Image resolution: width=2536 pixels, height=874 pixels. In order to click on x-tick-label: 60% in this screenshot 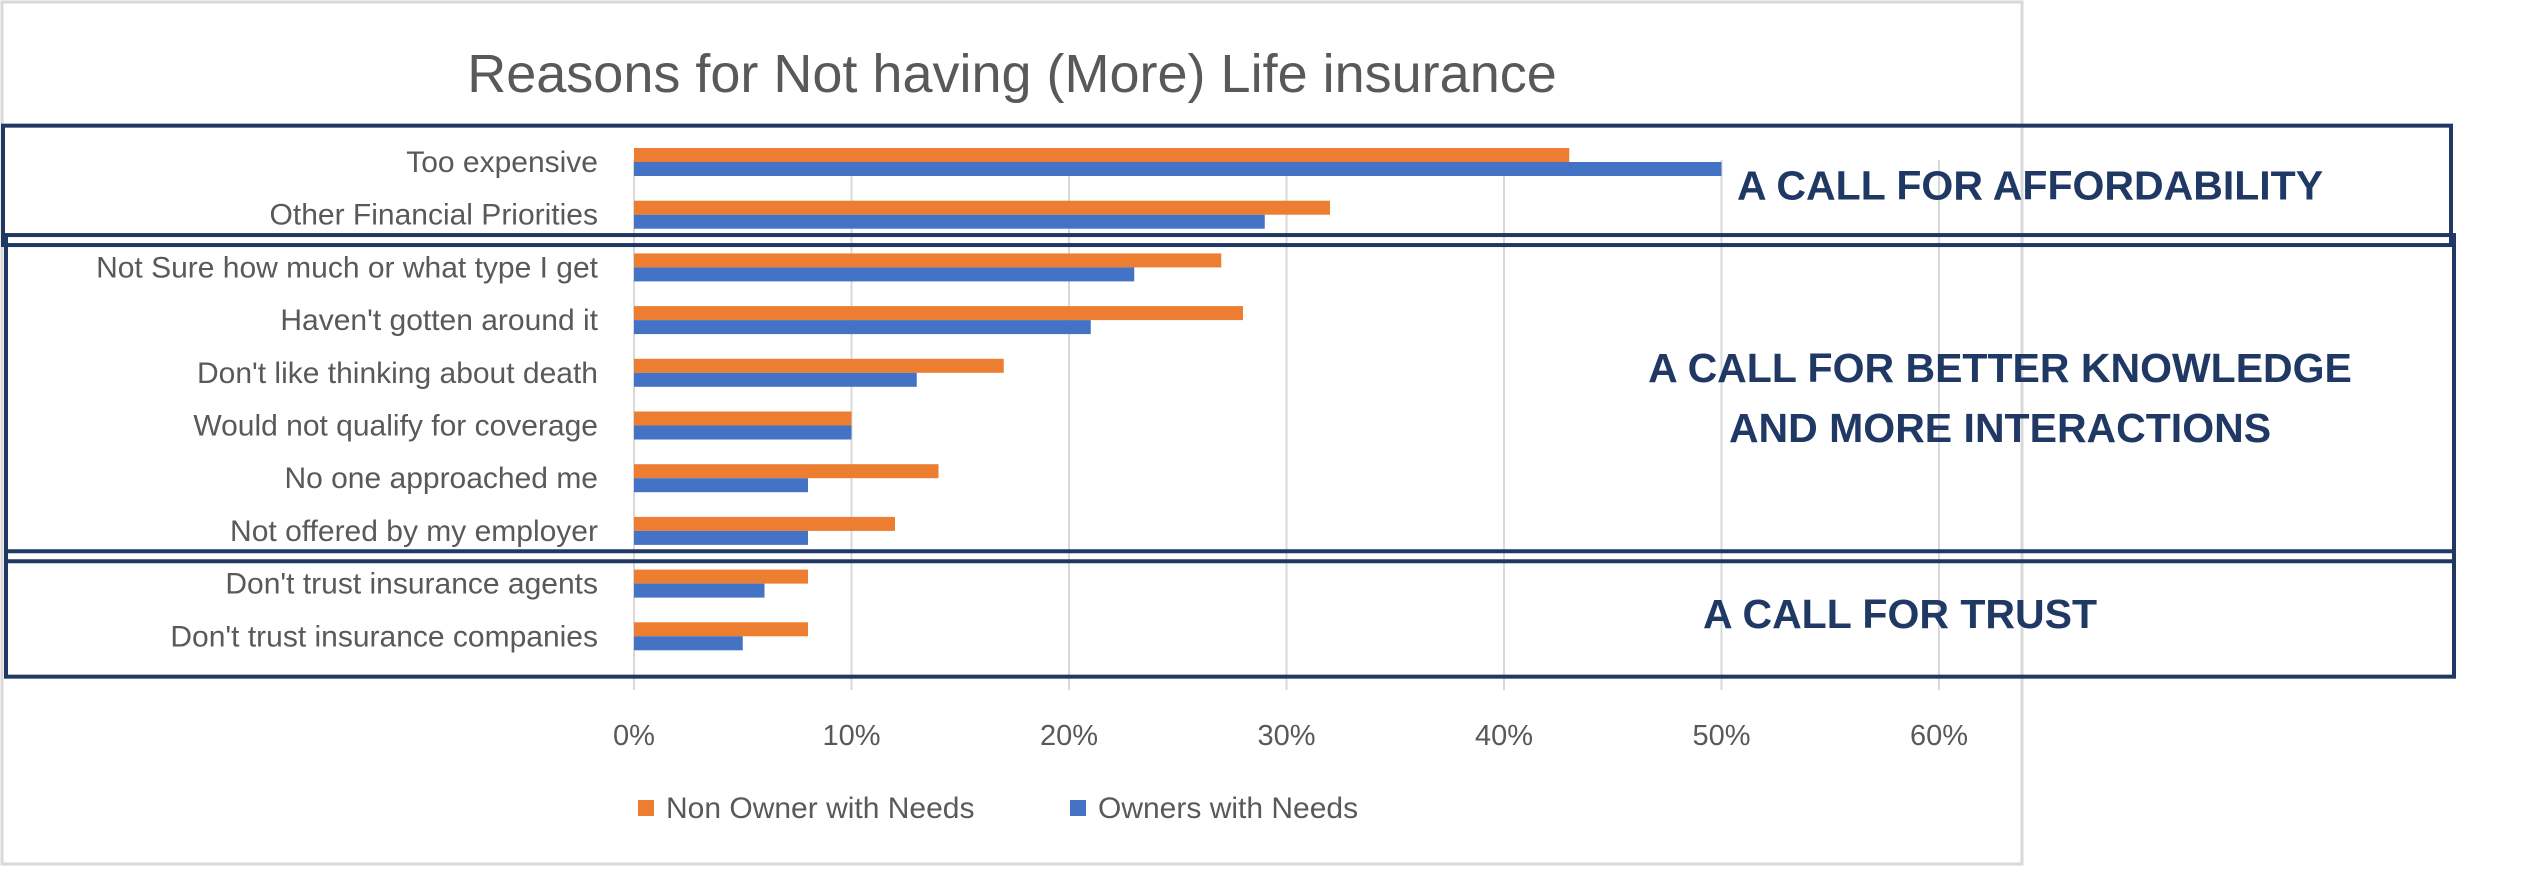, I will do `click(1939, 736)`.